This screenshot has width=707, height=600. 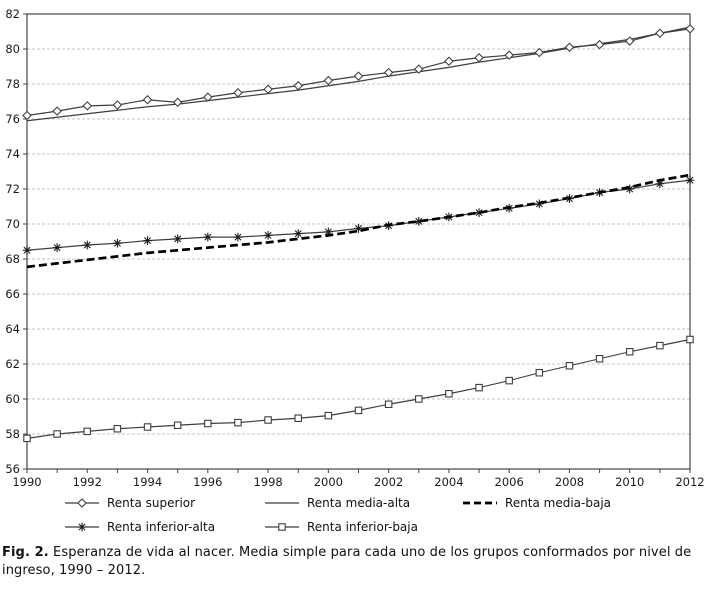 What do you see at coordinates (12, 14) in the screenshot?
I see `y-tick-label: 82` at bounding box center [12, 14].